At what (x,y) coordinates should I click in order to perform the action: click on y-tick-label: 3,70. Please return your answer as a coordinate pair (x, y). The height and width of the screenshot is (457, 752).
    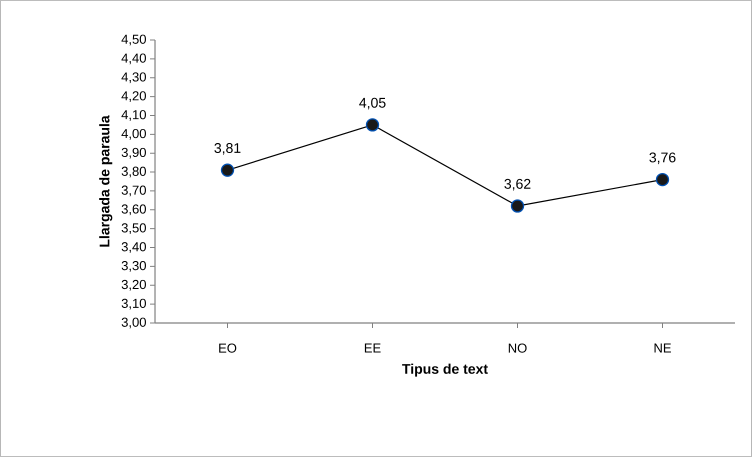
    Looking at the image, I should click on (134, 191).